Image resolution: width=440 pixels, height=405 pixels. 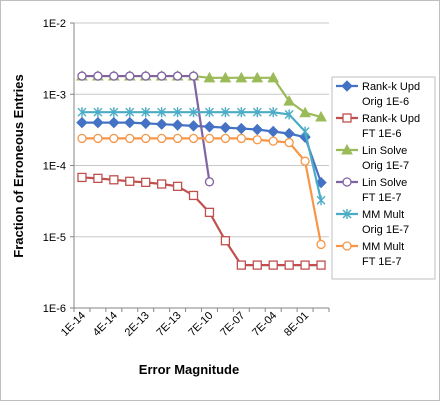 What do you see at coordinates (232, 324) in the screenshot?
I see `x-tick-label: 7E-07` at bounding box center [232, 324].